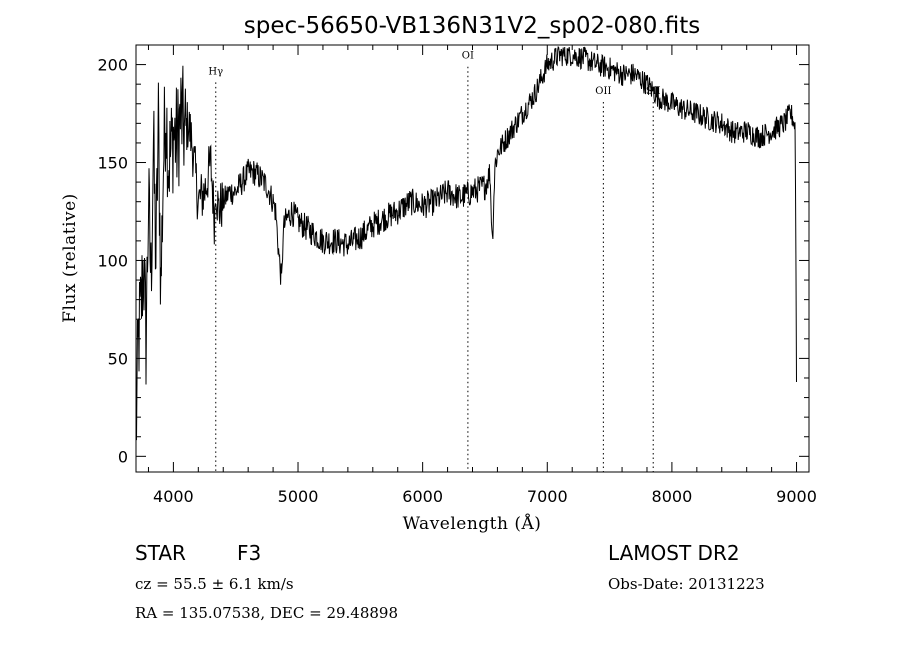 The width and height of the screenshot is (900, 650). What do you see at coordinates (249, 553) in the screenshot?
I see `subclass-label: F3` at bounding box center [249, 553].